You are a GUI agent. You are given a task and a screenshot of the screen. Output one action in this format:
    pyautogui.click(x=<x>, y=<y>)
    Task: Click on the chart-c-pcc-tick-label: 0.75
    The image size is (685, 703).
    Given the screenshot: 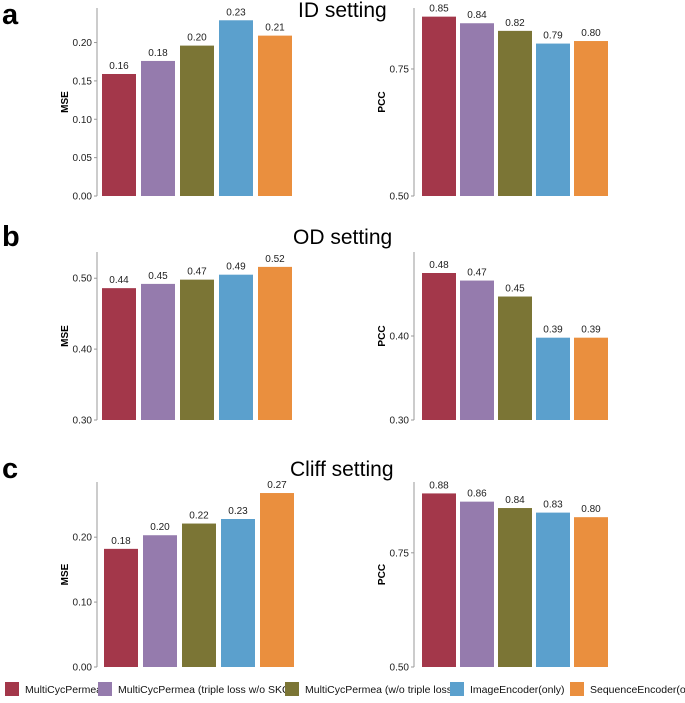 What is the action you would take?
    pyautogui.click(x=400, y=553)
    